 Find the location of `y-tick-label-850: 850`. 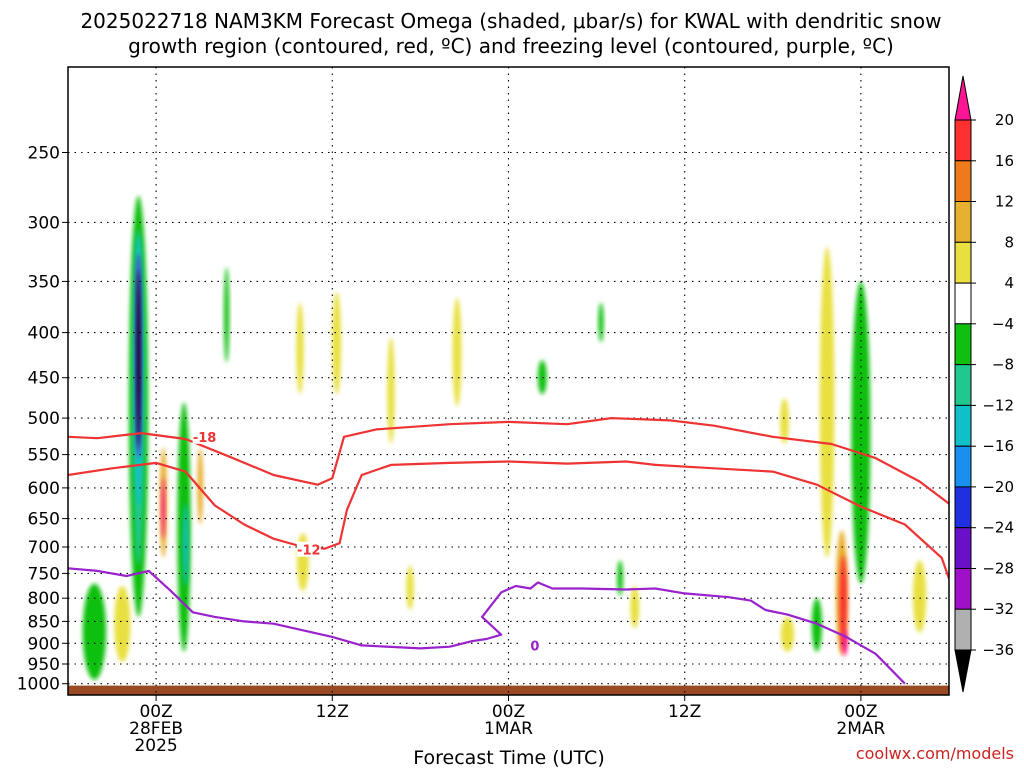

y-tick-label-850: 850 is located at coordinates (44, 622).